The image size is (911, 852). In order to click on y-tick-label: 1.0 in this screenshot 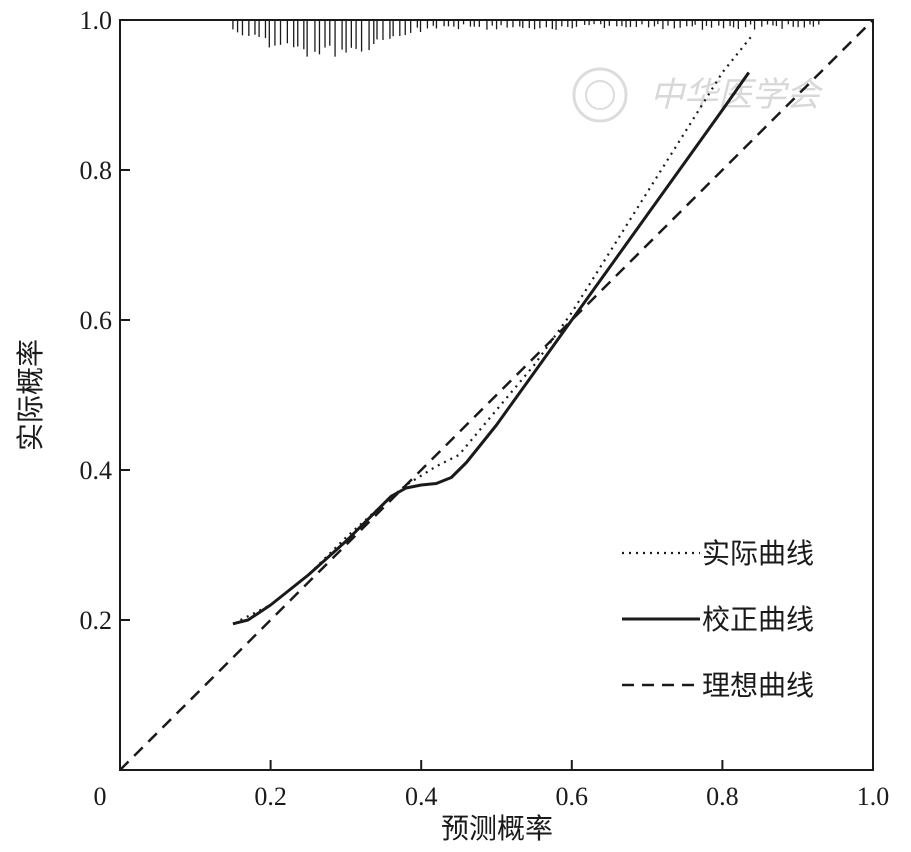, I will do `click(96, 20)`.